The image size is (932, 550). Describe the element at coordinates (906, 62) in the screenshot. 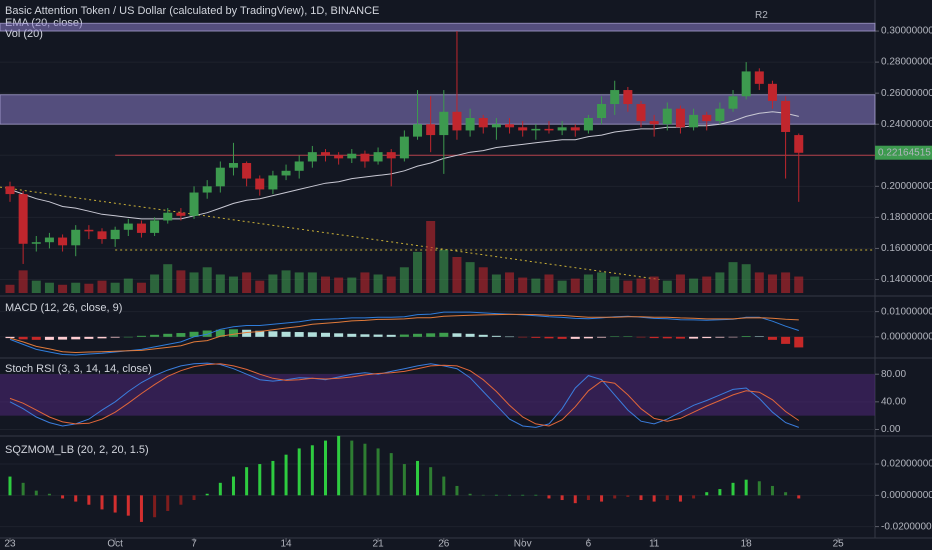

I see `y-tick-label: 0.28000000` at that location.